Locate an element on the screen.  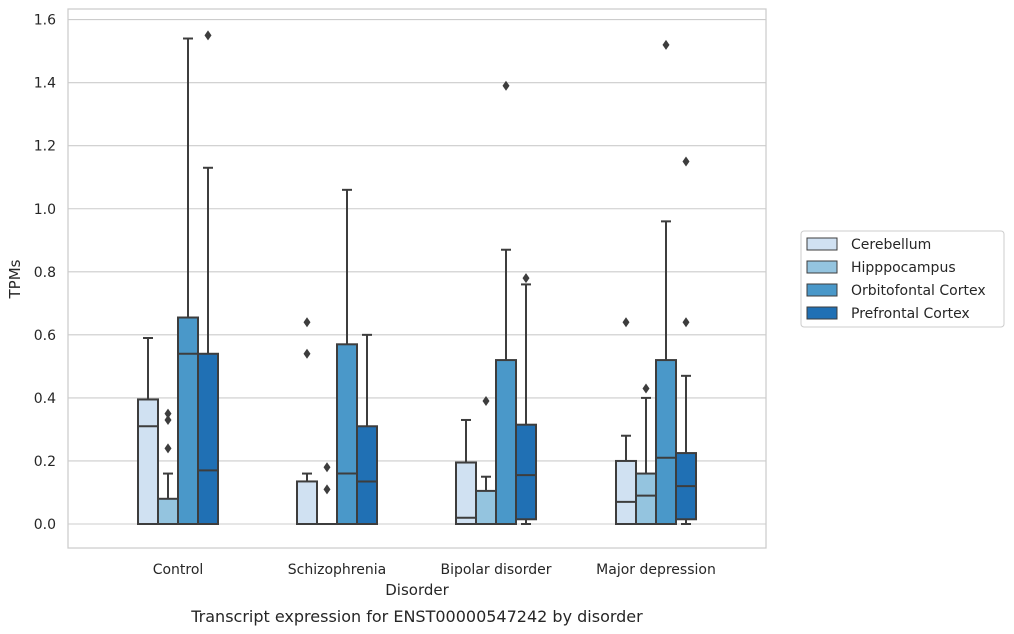
legend-frame is located at coordinates (902, 279).